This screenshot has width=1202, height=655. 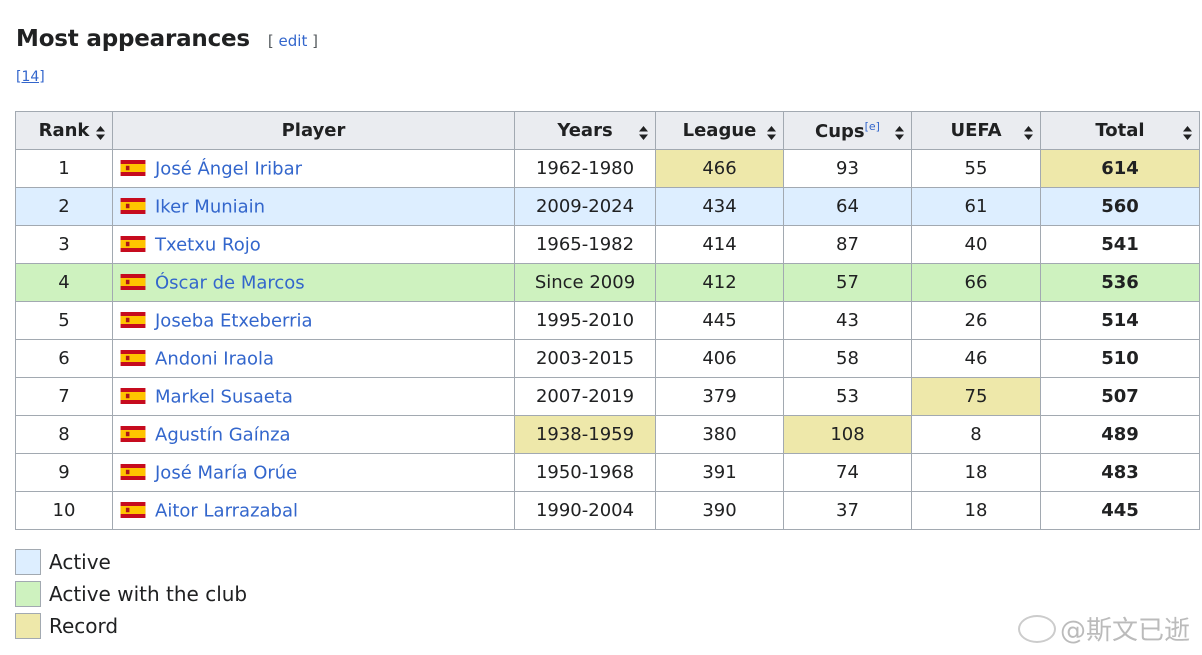 I want to click on league-cell: 391, so click(x=719, y=472).